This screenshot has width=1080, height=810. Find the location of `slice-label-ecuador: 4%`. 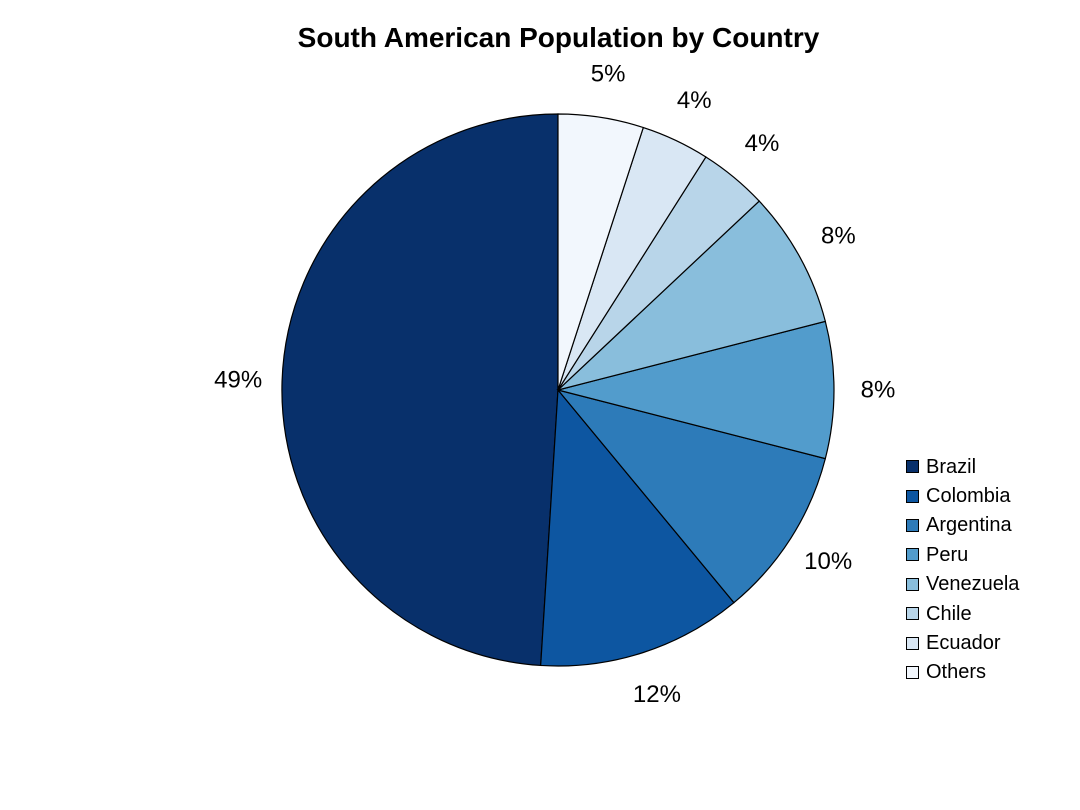

slice-label-ecuador: 4% is located at coordinates (694, 100).